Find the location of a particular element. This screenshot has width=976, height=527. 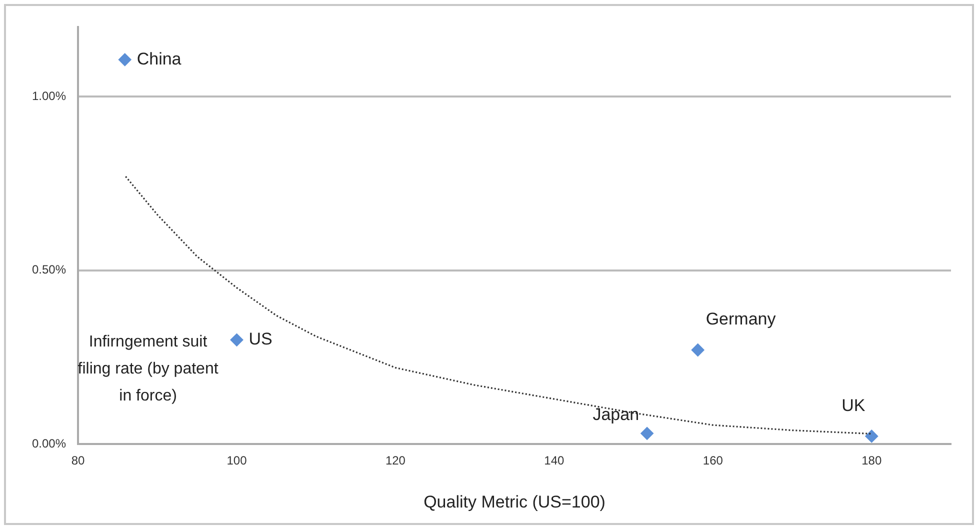

annotation: US is located at coordinates (260, 339).